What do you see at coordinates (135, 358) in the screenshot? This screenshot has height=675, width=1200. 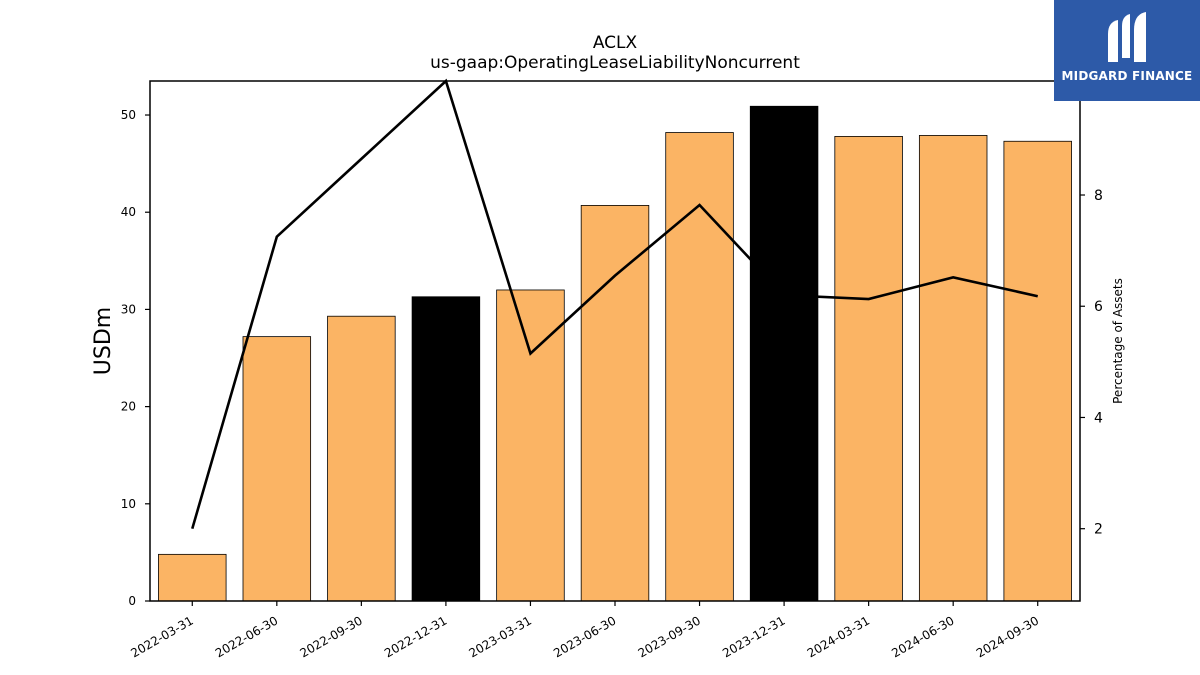 I see `left-axis: 0 10 20 30 40 50` at bounding box center [135, 358].